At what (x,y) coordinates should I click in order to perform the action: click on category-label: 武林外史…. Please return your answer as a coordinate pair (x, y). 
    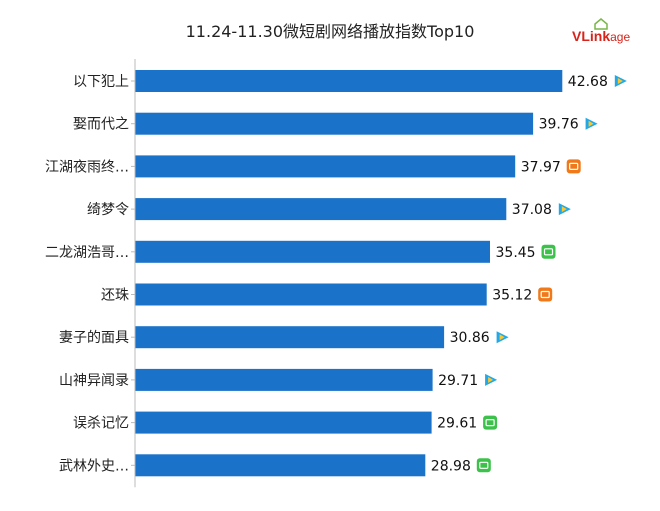
    Looking at the image, I should click on (94, 466).